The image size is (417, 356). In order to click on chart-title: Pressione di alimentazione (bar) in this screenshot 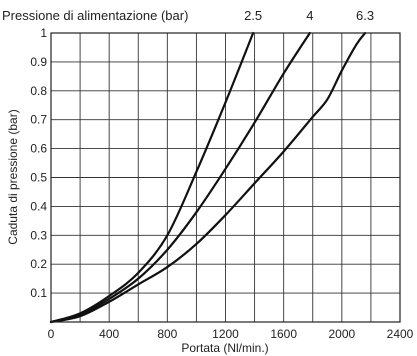, I will do `click(95, 15)`.